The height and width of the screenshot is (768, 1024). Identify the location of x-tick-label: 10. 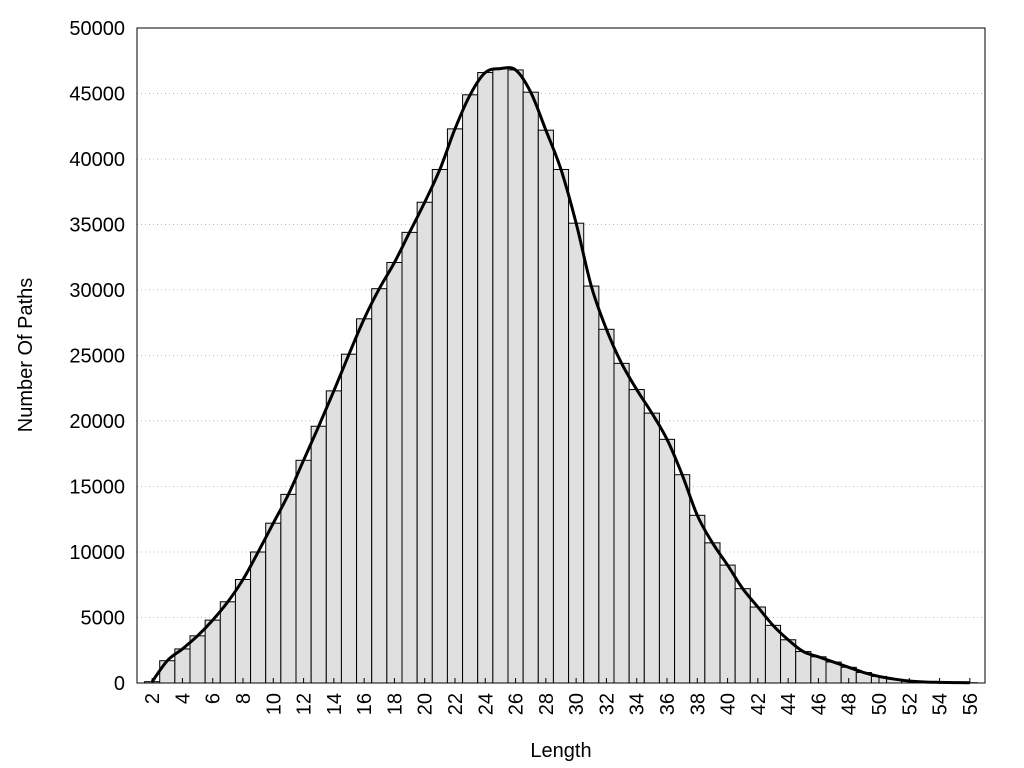
(274, 704).